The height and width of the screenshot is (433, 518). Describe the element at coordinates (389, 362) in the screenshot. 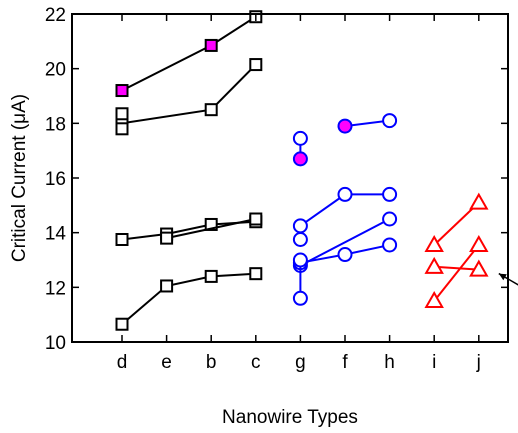

I see `x-tick-label: h` at that location.